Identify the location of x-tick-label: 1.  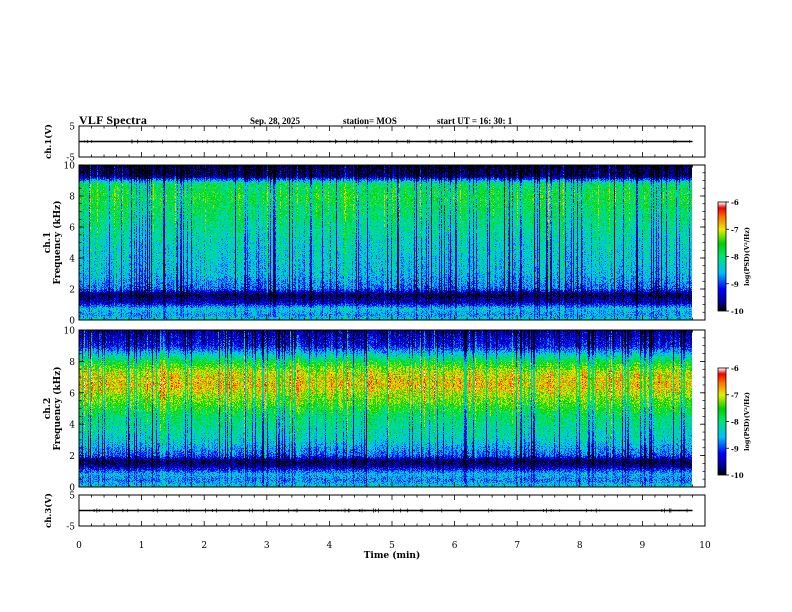
(142, 546).